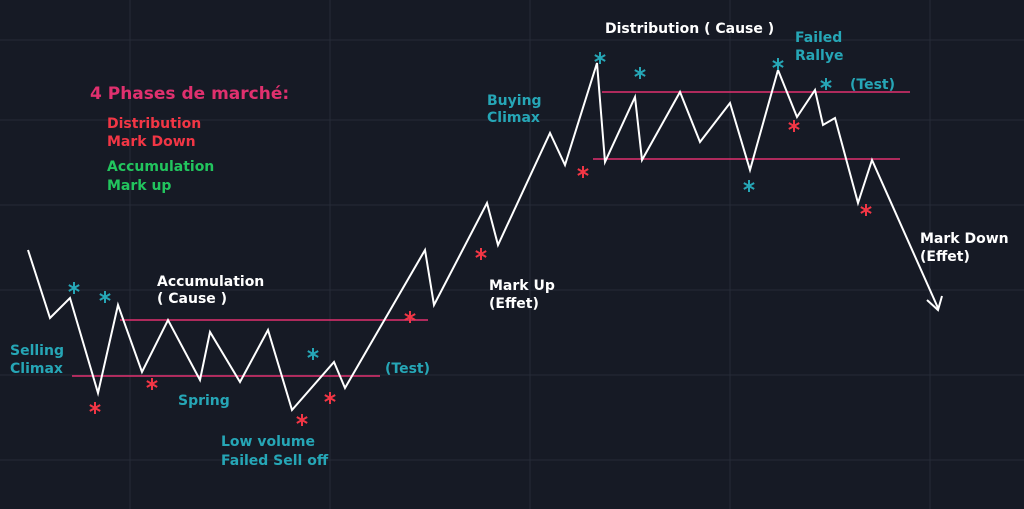  What do you see at coordinates (139, 186) in the screenshot?
I see `legend-item: Mark up` at bounding box center [139, 186].